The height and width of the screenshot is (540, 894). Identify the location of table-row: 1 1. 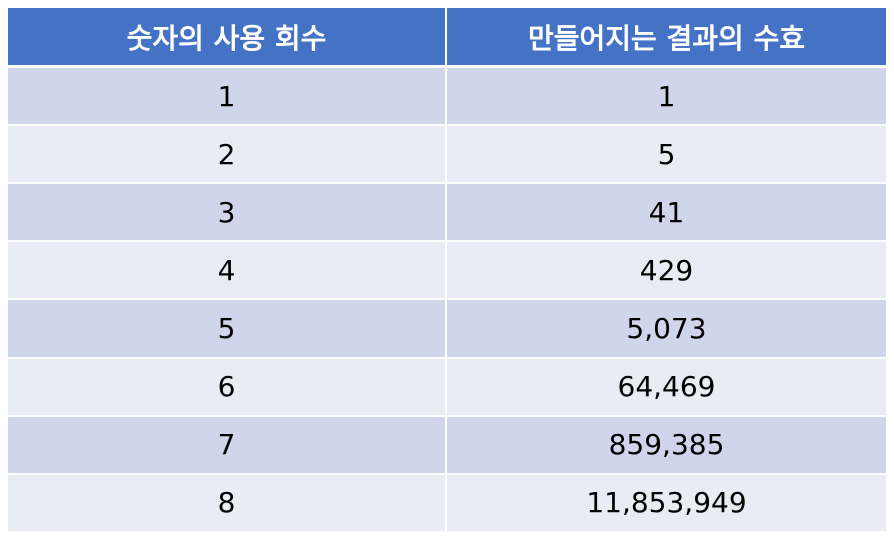
(447, 96).